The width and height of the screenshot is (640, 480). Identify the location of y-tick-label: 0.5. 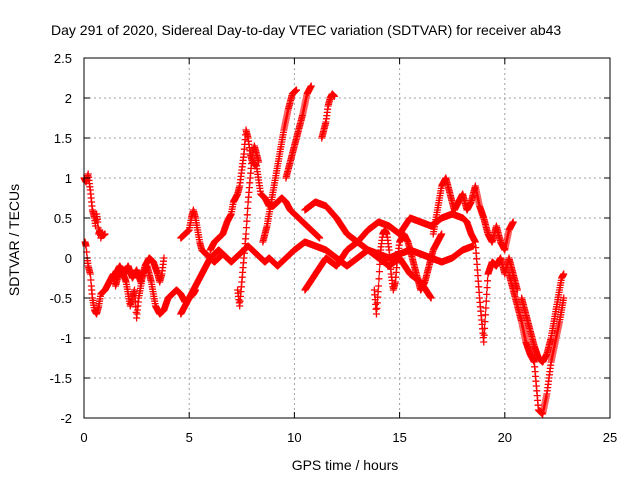
(63, 218).